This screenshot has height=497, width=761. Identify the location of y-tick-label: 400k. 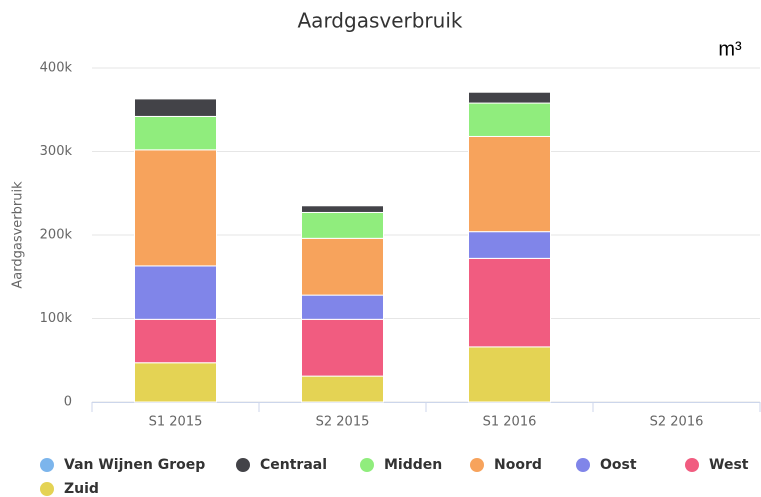
(56, 68).